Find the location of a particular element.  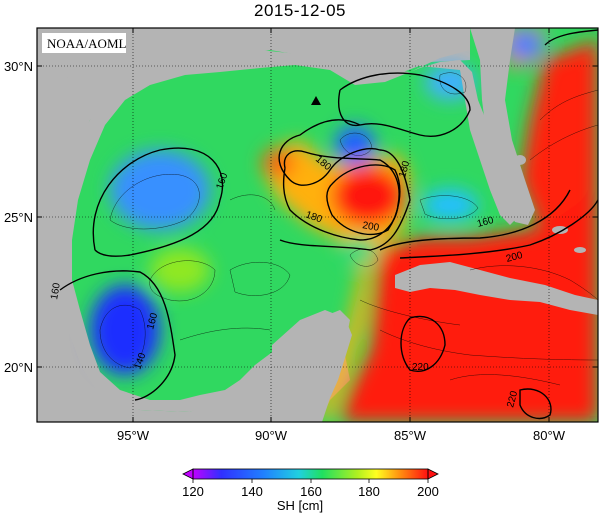

colorbar: 120 140 160 180 200 is located at coordinates (310, 483).